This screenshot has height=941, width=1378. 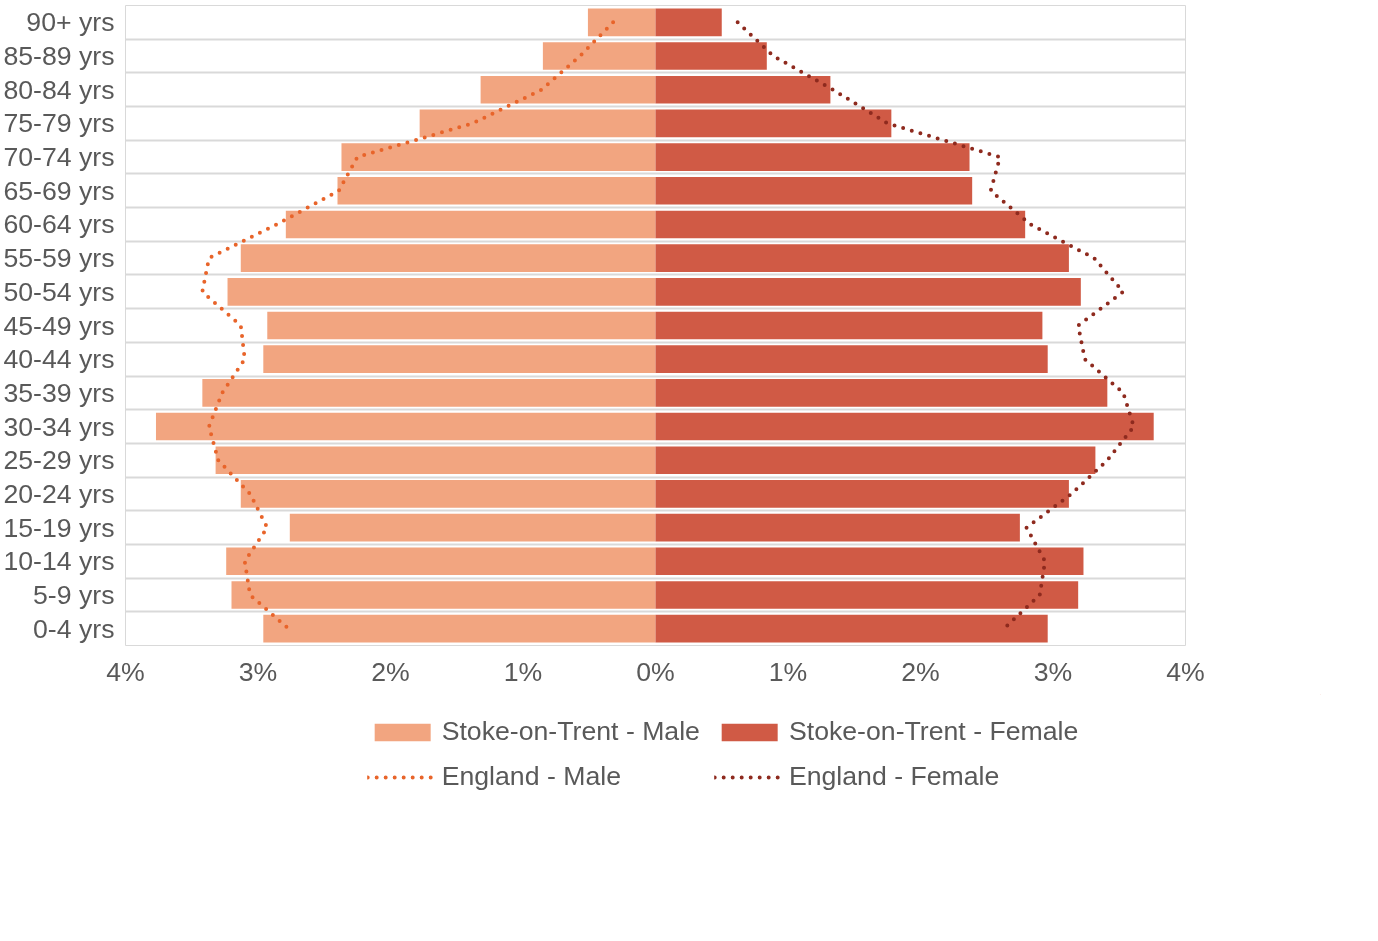 I want to click on y-tick-label: 90+ yrs, so click(x=70, y=22).